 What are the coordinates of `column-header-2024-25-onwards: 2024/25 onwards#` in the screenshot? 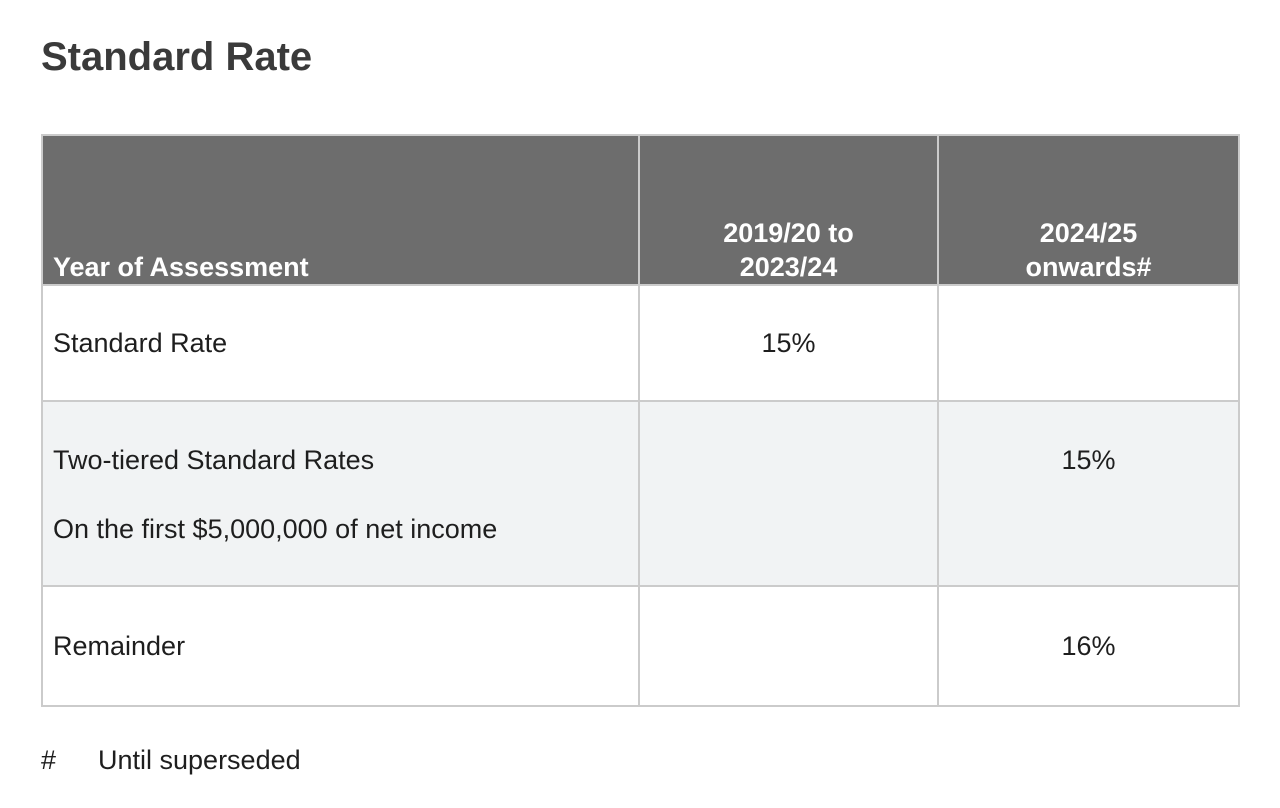 It's located at (1088, 210).